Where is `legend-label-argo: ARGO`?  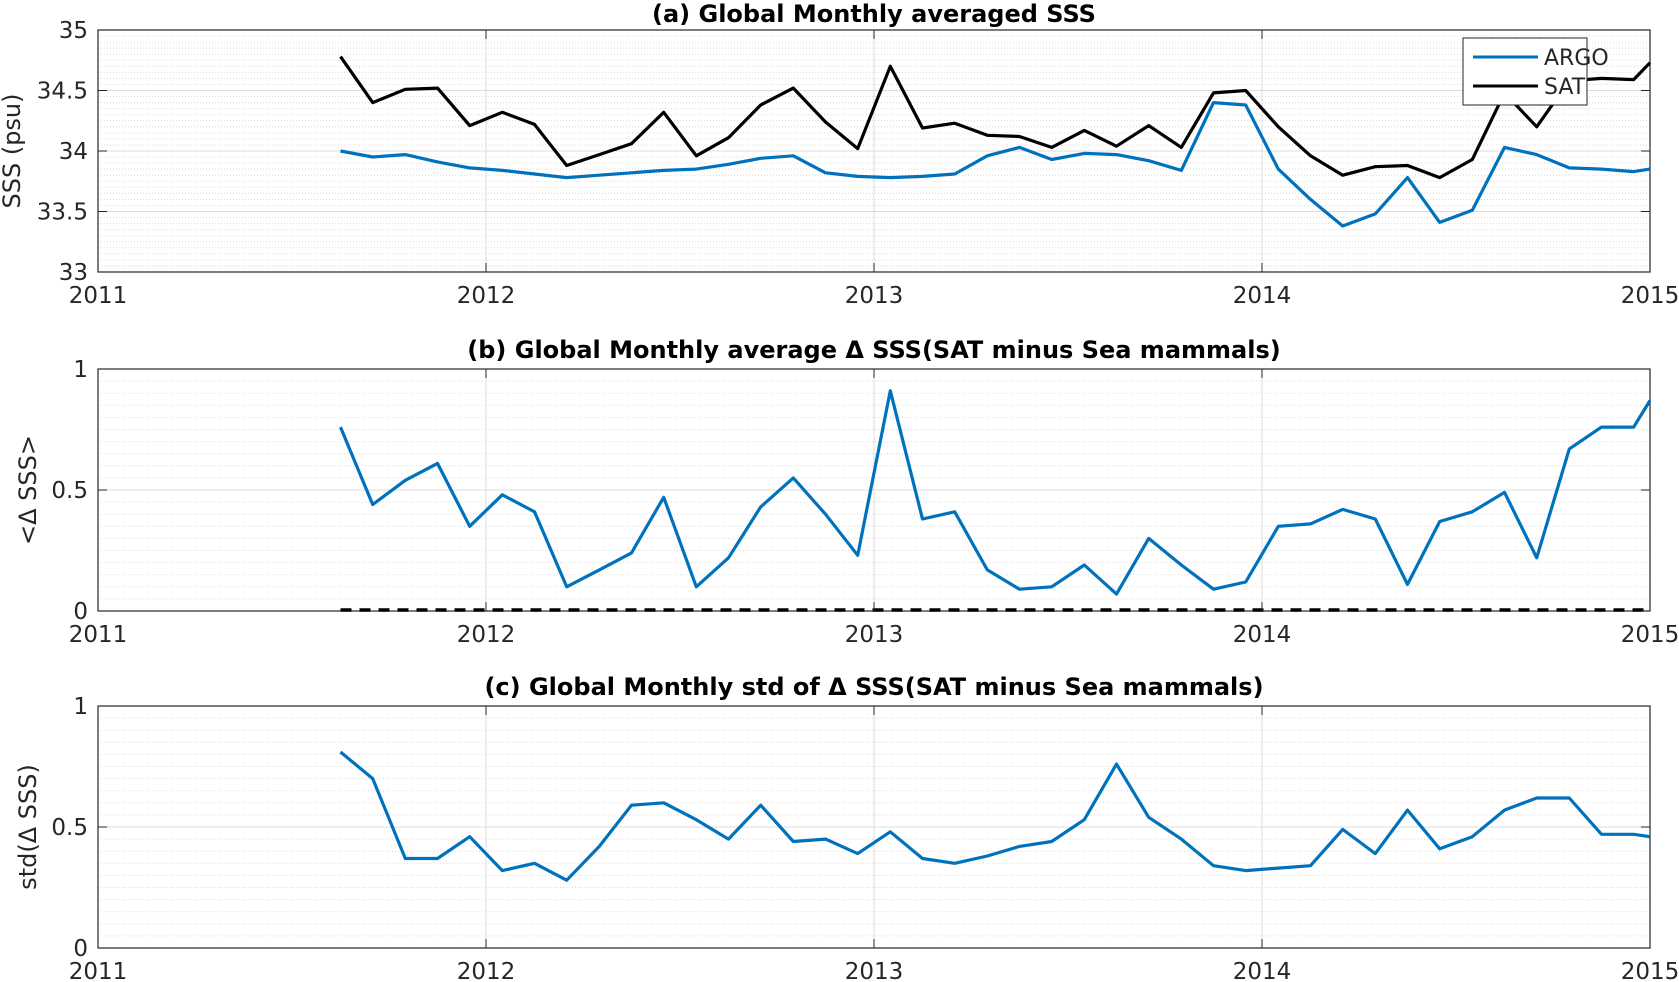 legend-label-argo: ARGO is located at coordinates (1576, 58).